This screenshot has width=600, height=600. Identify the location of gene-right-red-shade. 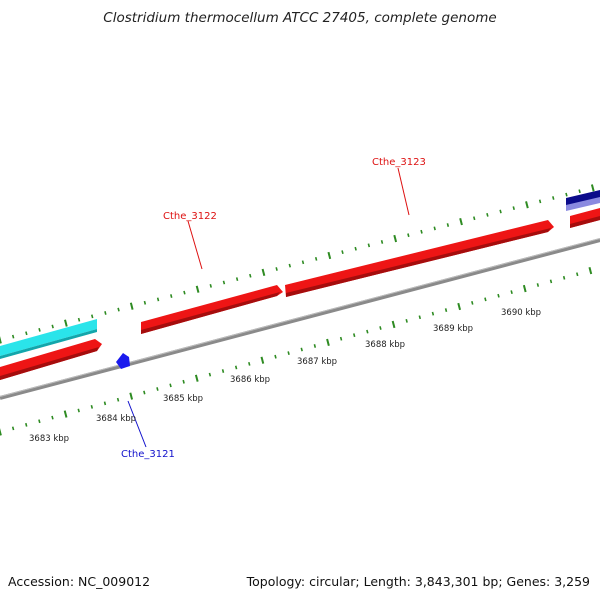
(585, 222).